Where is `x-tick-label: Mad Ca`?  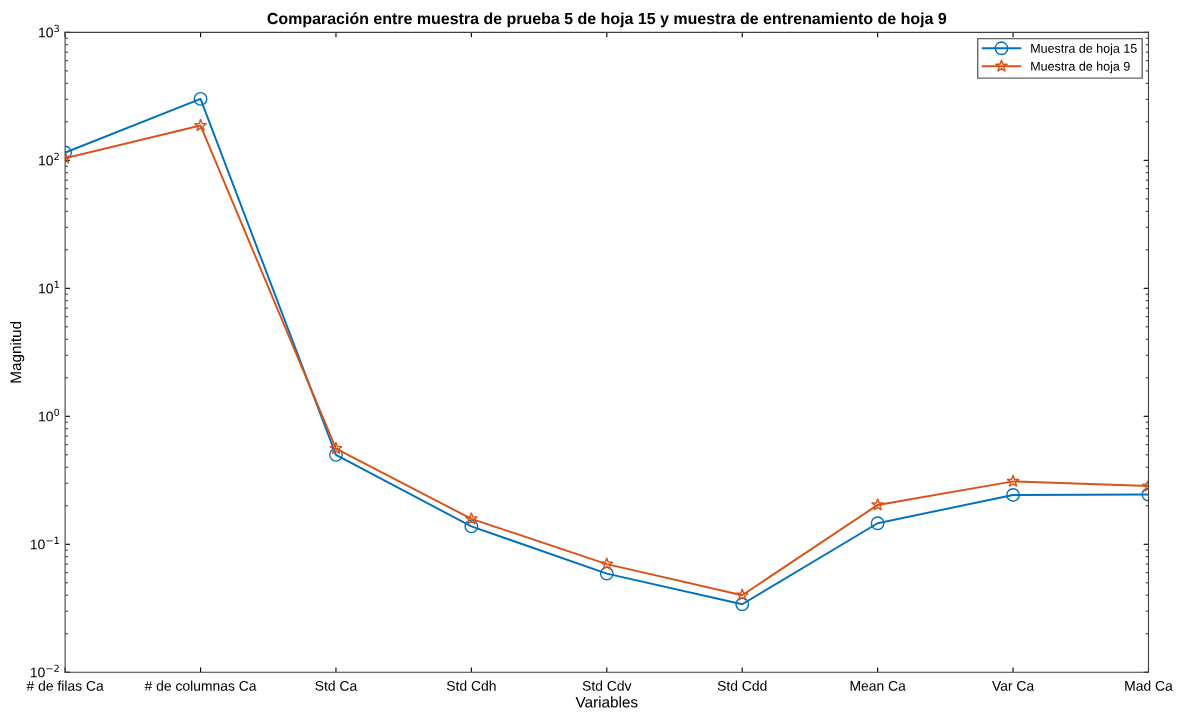 x-tick-label: Mad Ca is located at coordinates (1149, 685).